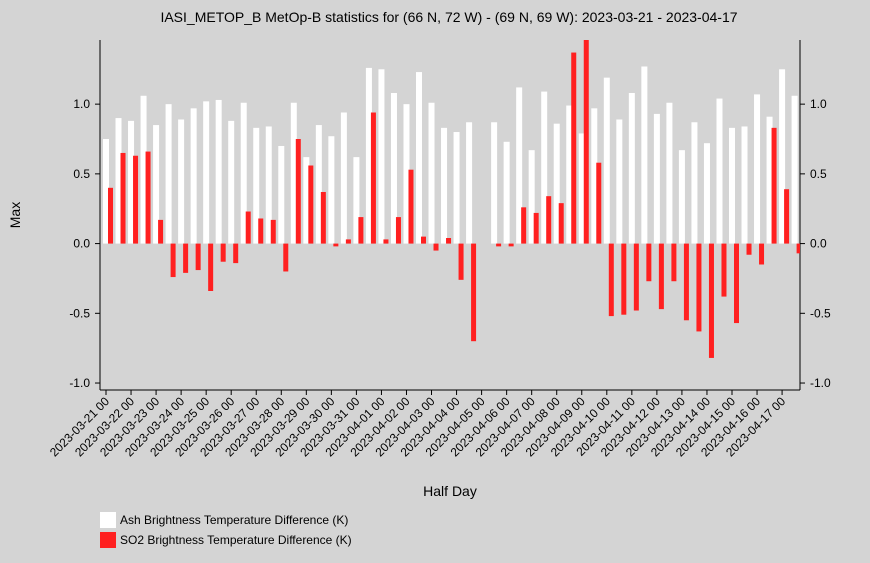 The width and height of the screenshot is (870, 563). What do you see at coordinates (820, 313) in the screenshot?
I see `y2-tick-label: -0.5` at bounding box center [820, 313].